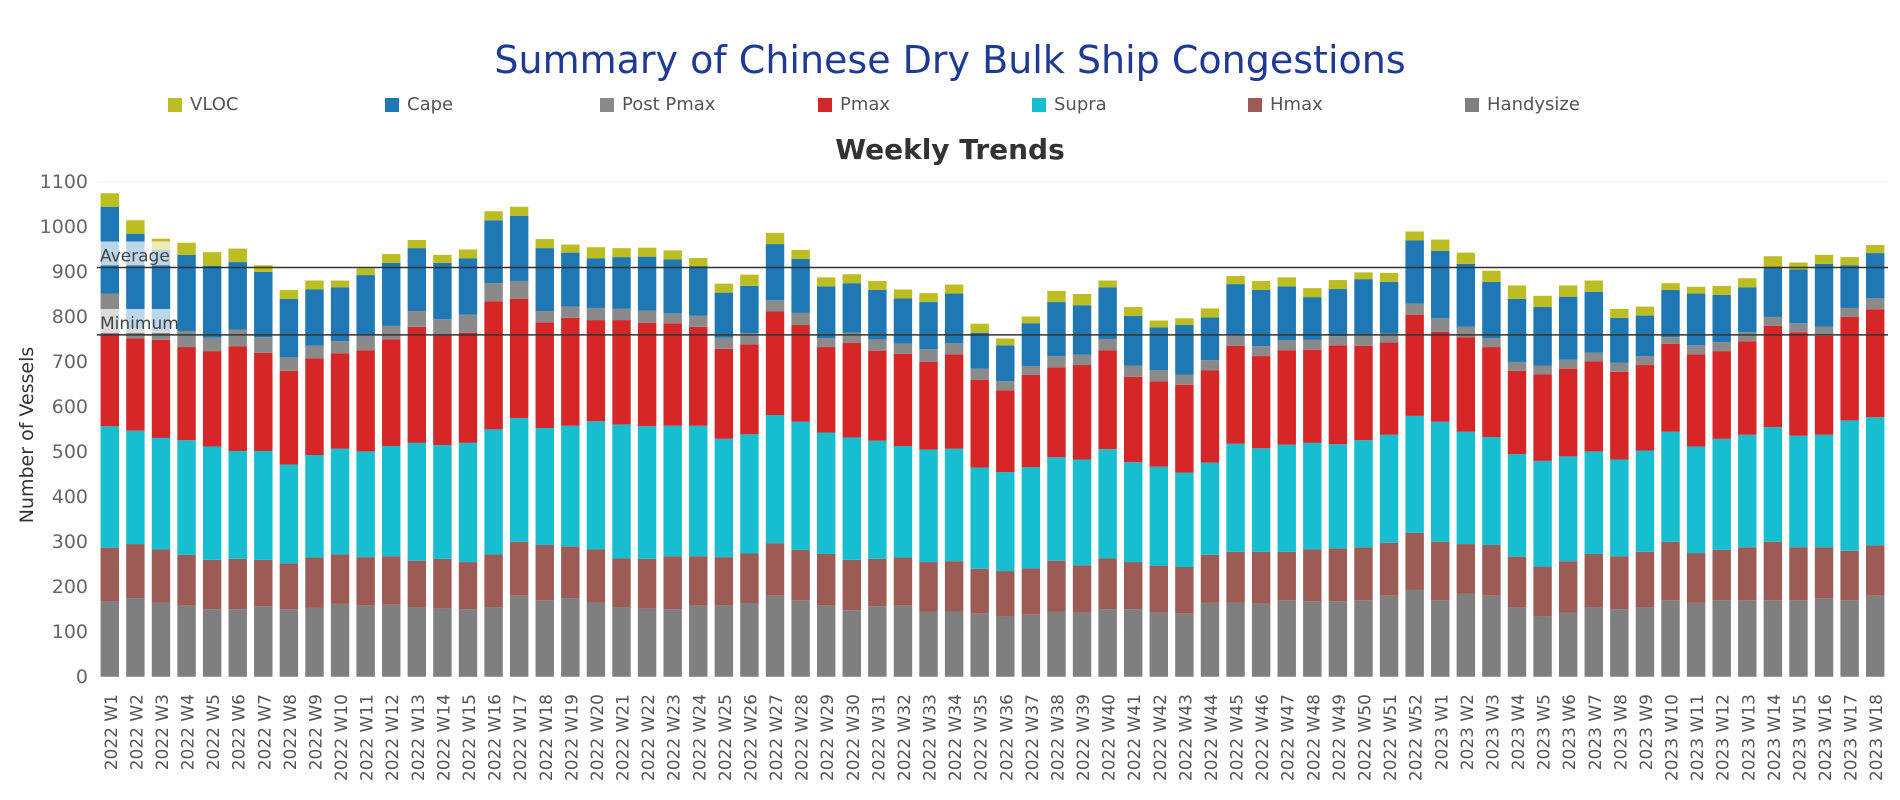 The height and width of the screenshot is (800, 1900). I want to click on x-tick-label: 2022 W9, so click(316, 732).